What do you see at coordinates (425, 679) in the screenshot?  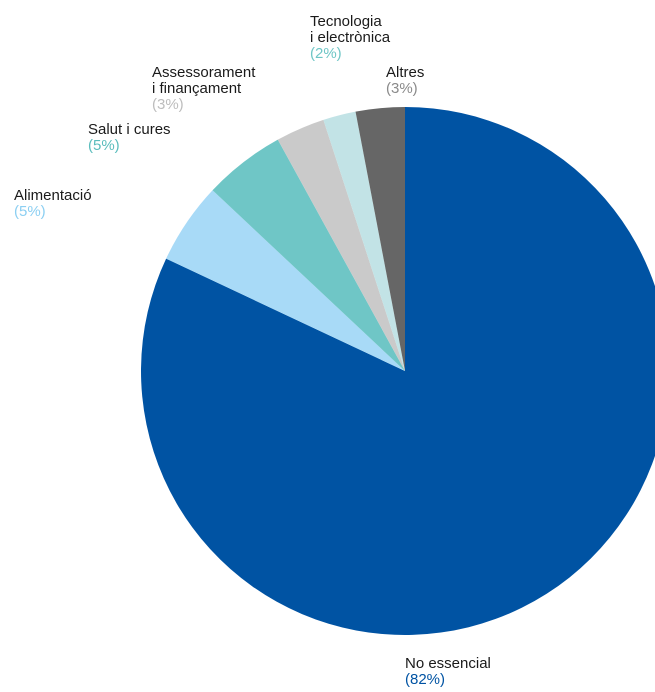 I see `slice-value-label: (82%)` at bounding box center [425, 679].